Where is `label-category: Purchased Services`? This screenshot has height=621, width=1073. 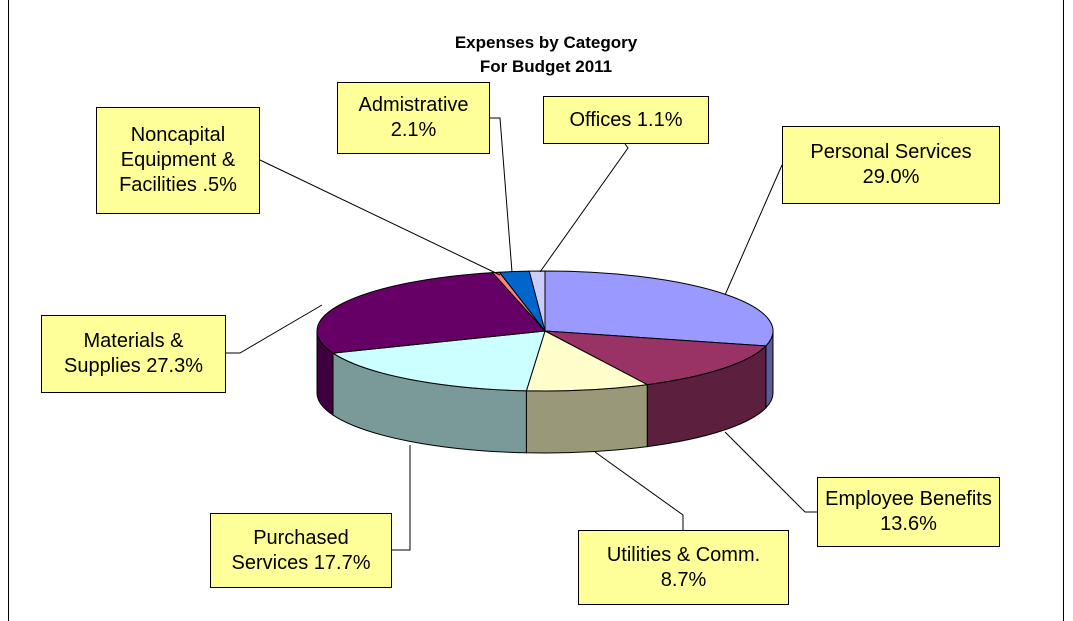
label-category: Purchased Services is located at coordinates (290, 550).